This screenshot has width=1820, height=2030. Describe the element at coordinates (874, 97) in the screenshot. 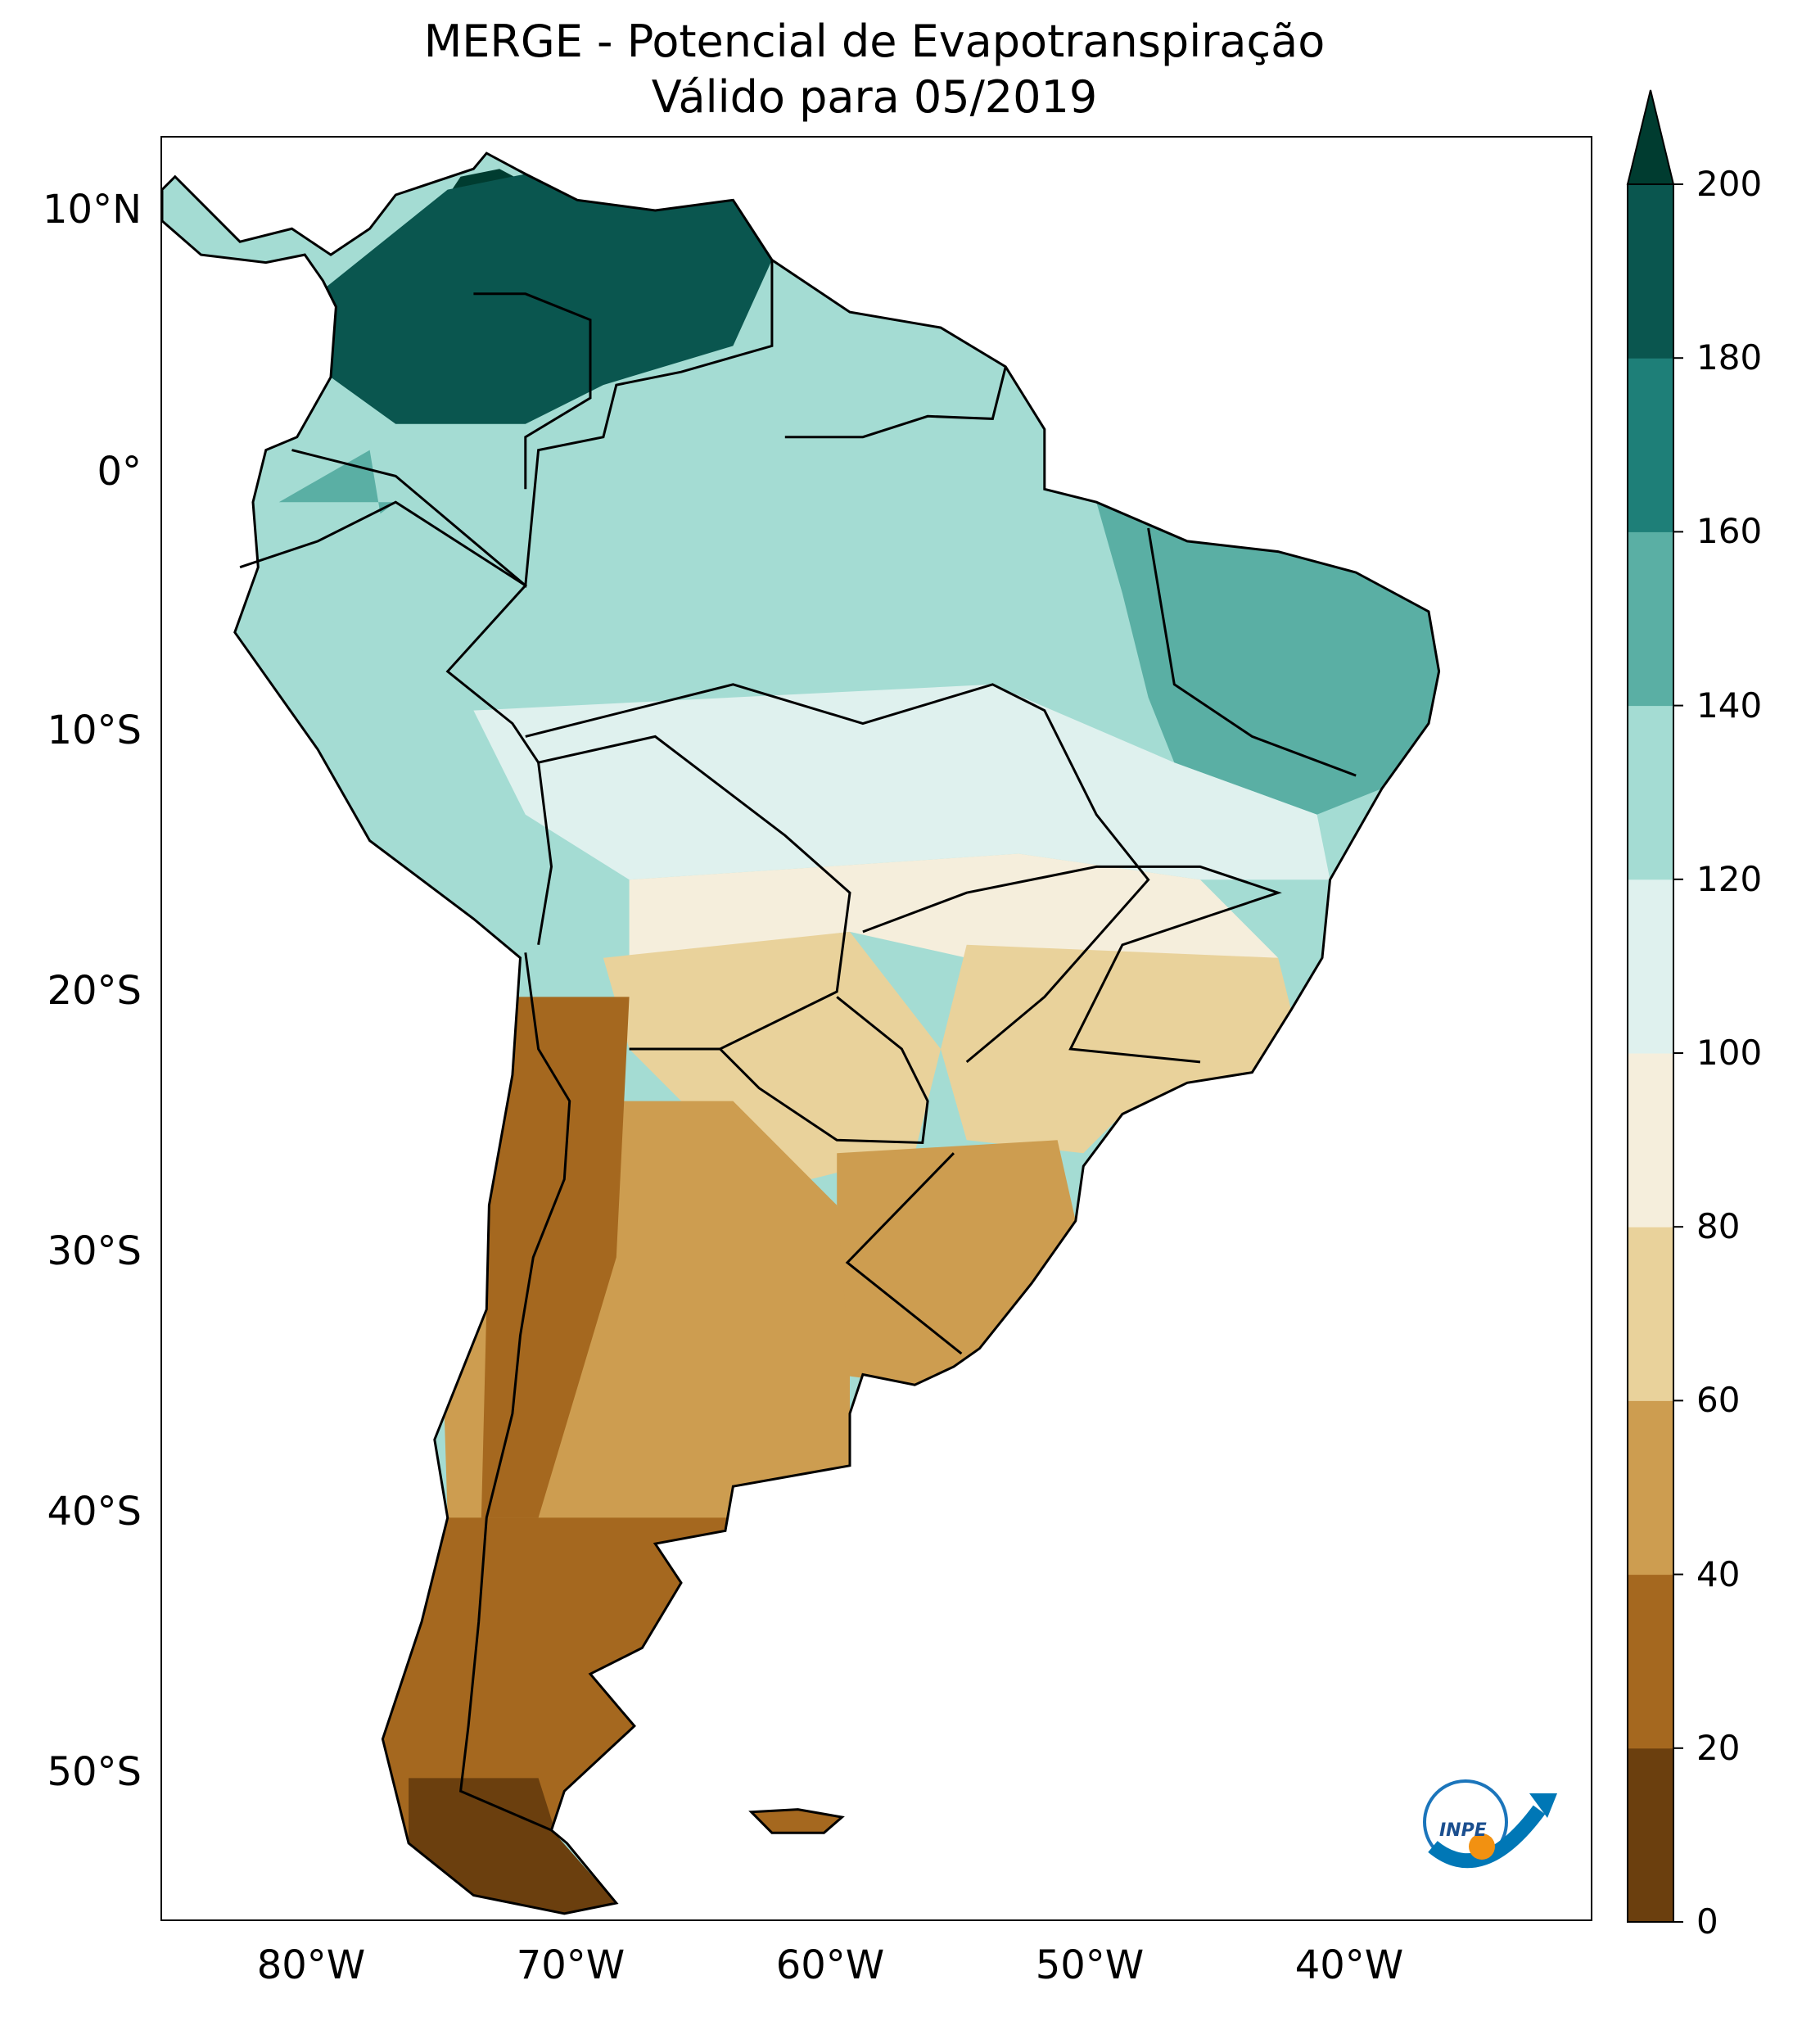

I see `map-subtitle: Válido para 05/2019` at that location.